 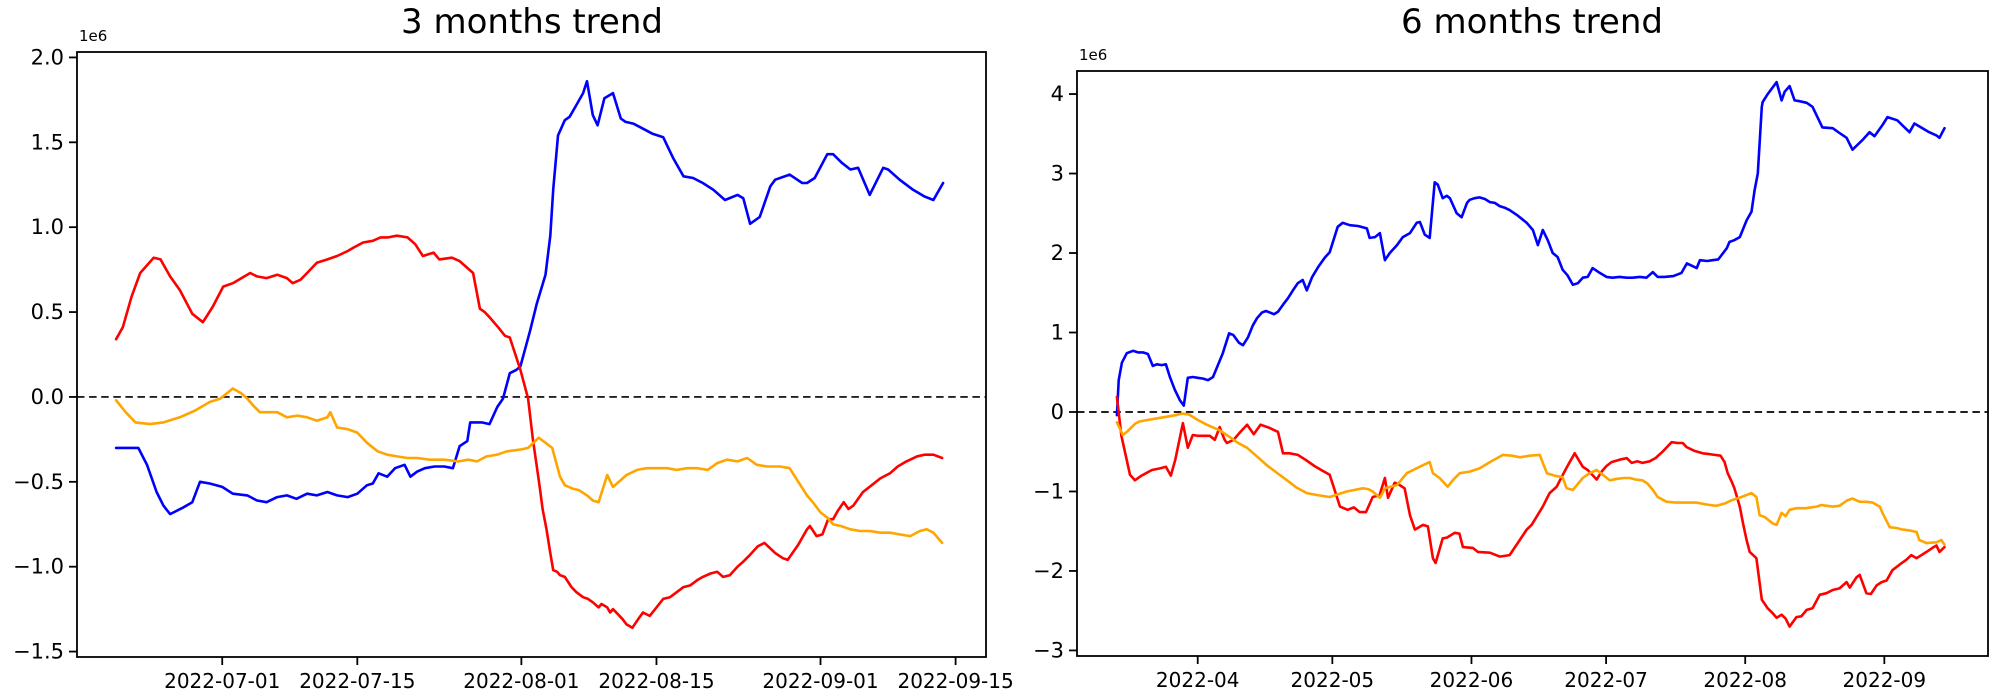 What do you see at coordinates (1198, 680) in the screenshot?
I see `x-tick-label-right: 2022-04` at bounding box center [1198, 680].